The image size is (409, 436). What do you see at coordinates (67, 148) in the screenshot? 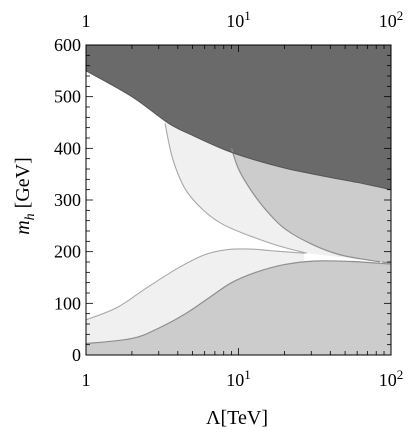
I see `y-tick-label: 400` at bounding box center [67, 148].